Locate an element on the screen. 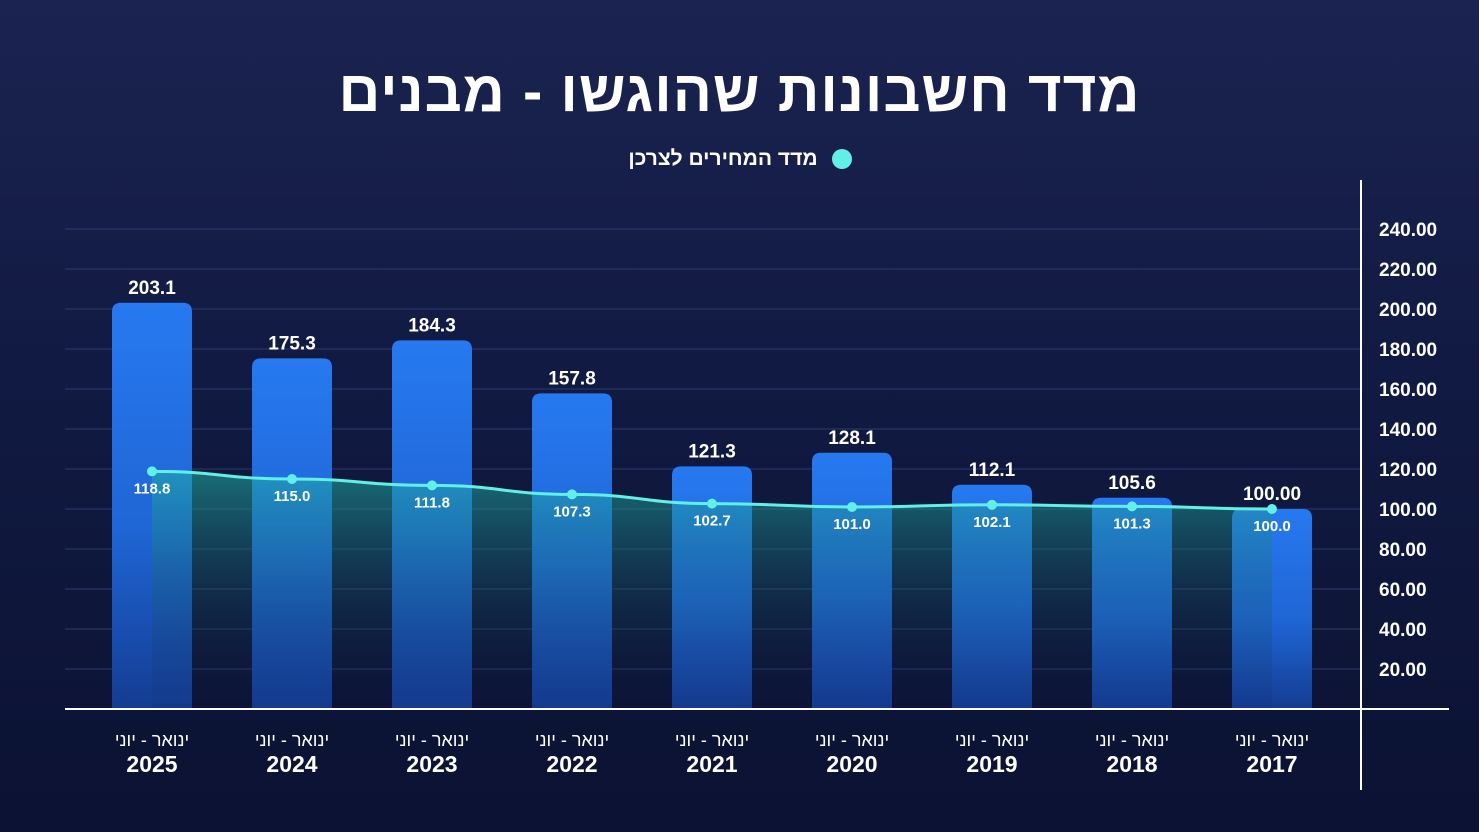 The height and width of the screenshot is (832, 1479). cpi-line is located at coordinates (712, 490).